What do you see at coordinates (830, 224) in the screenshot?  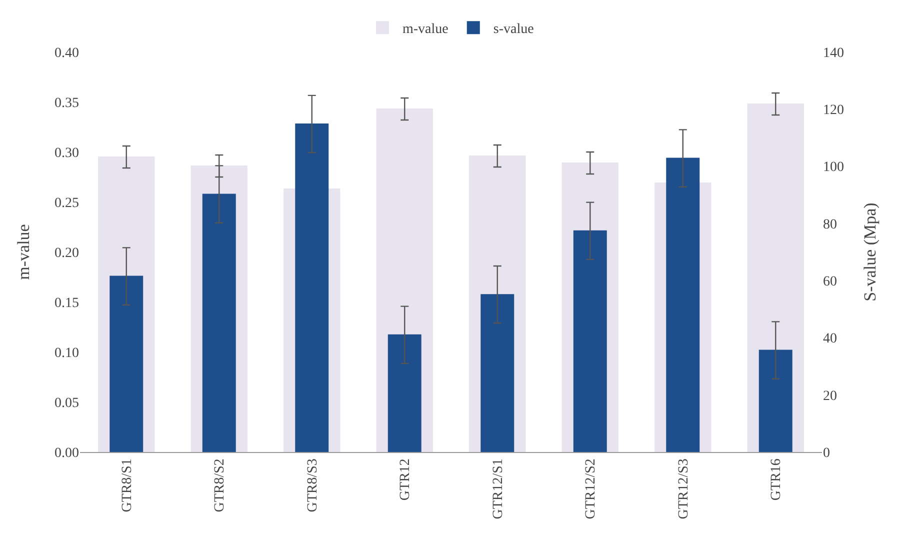 I see `y2-tick-label: 80` at bounding box center [830, 224].